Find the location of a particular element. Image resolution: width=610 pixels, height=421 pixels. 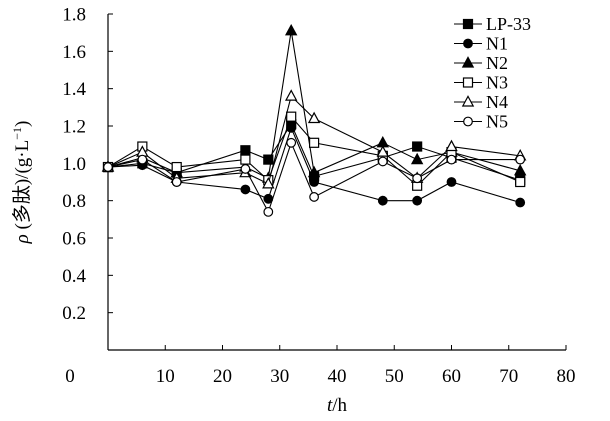

x-tick-label: 70 is located at coordinates (508, 376).